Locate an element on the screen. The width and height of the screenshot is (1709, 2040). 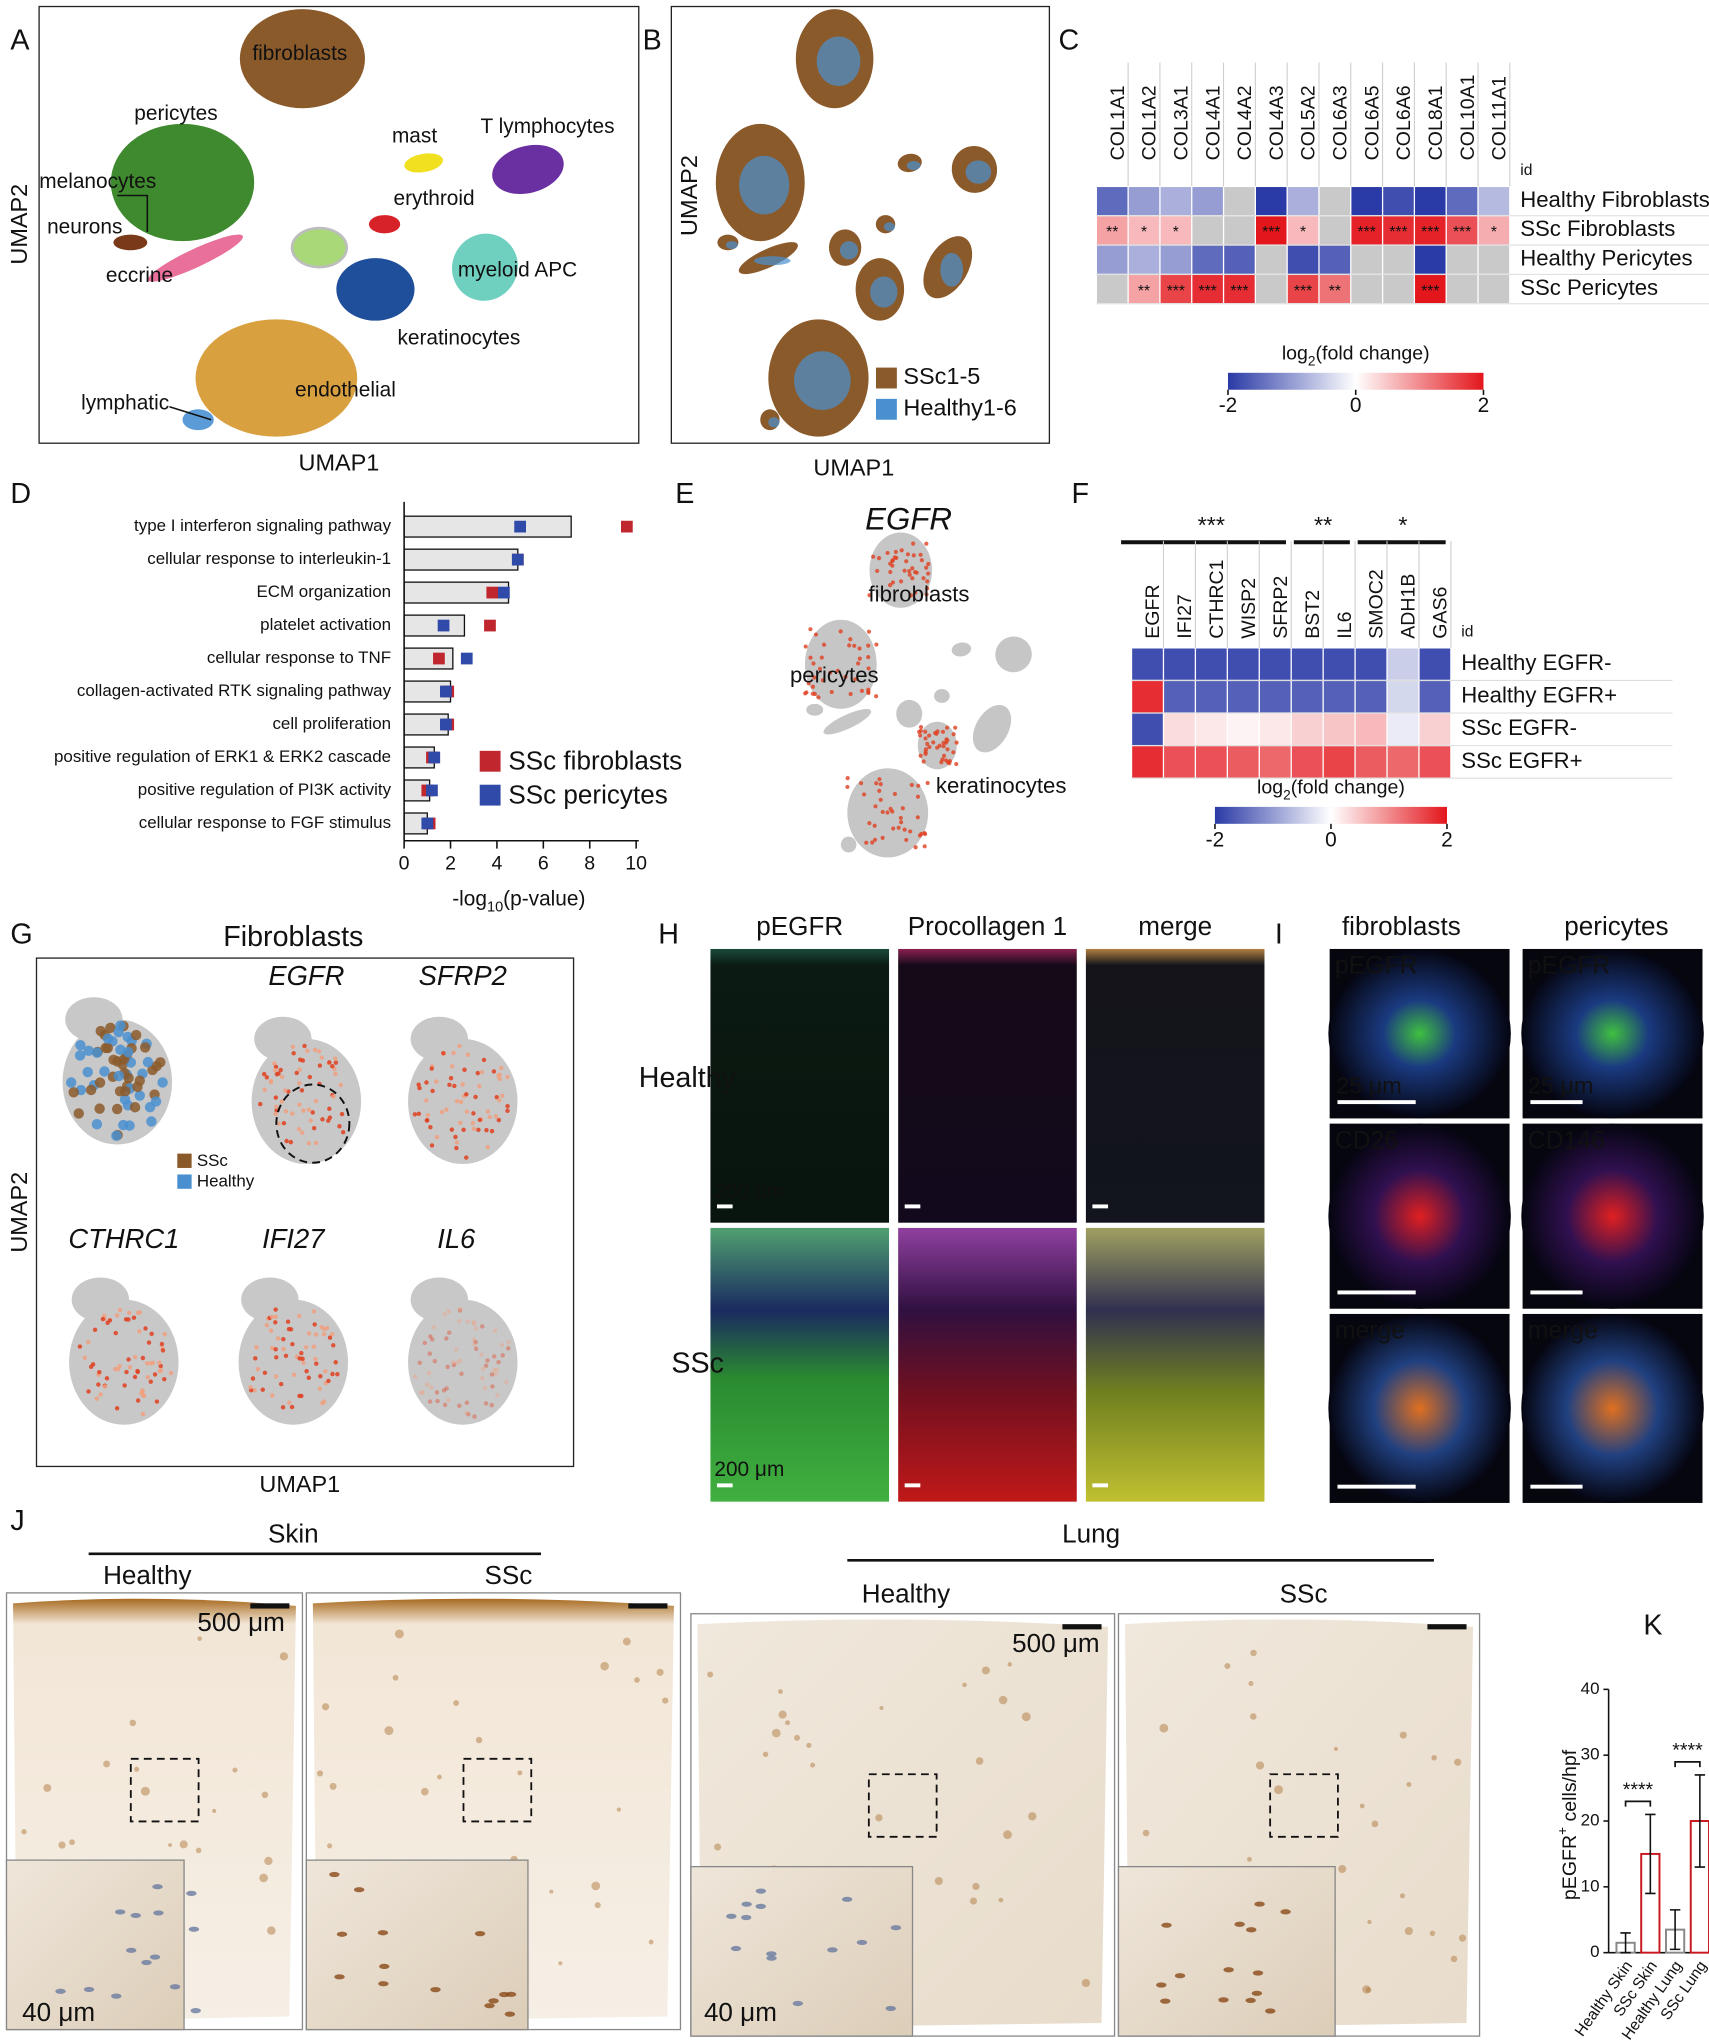
panel-letter: C is located at coordinates (1069, 40).